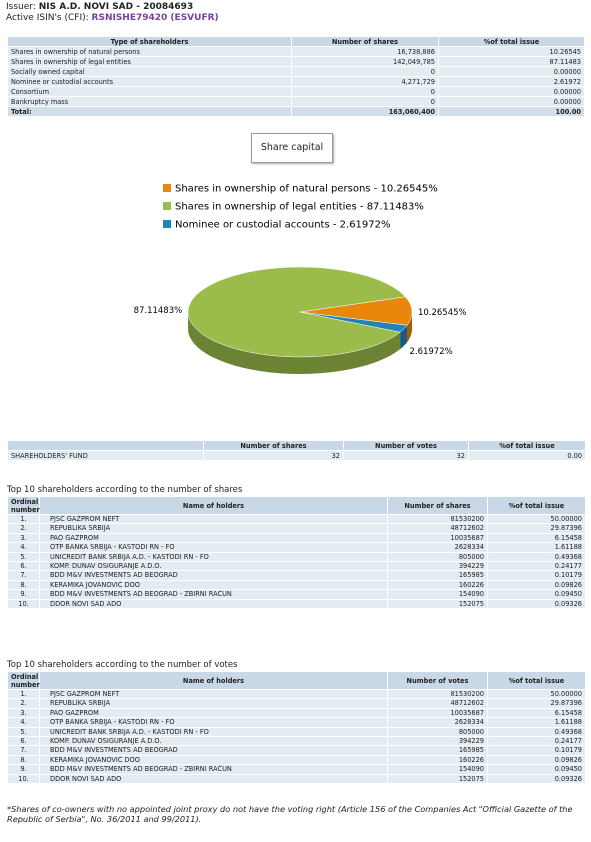 The image size is (591, 842). I want to click on cell: 0.24177, so click(536, 741).